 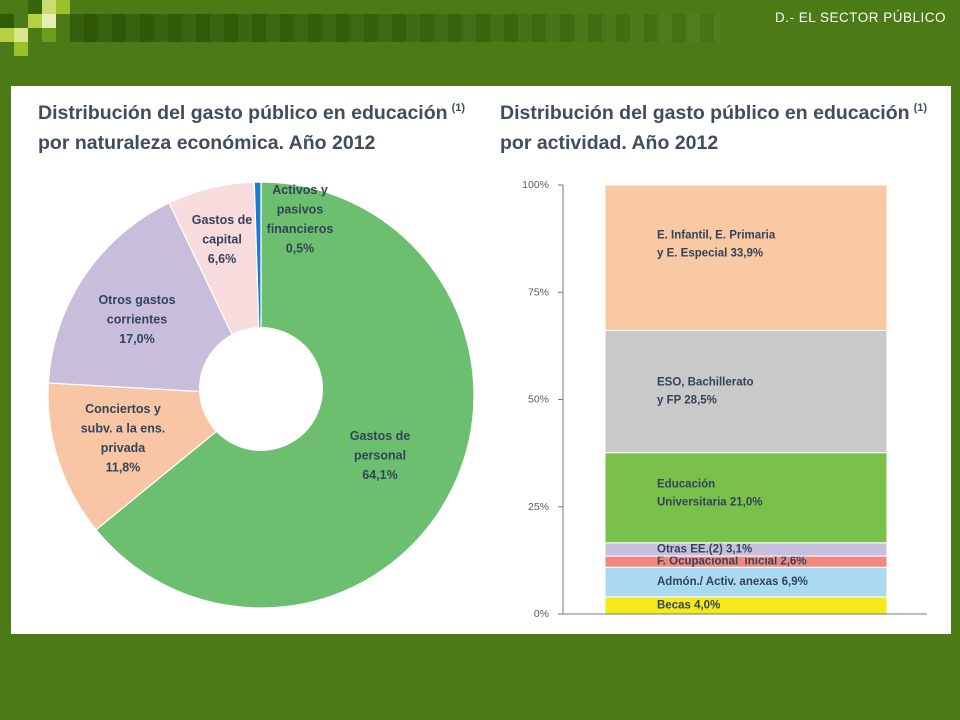 What do you see at coordinates (538, 507) in the screenshot?
I see `y-tick-label: 25%` at bounding box center [538, 507].